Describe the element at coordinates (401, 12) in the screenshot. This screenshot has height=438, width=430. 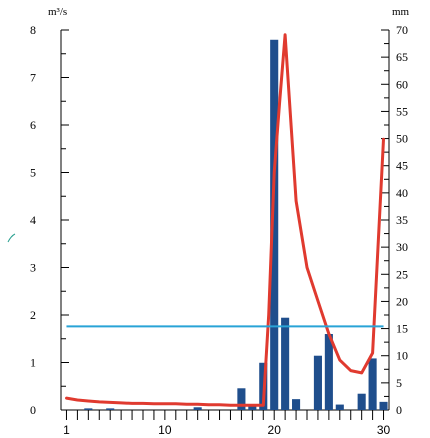
I see `right-axis-unit: mm` at that location.